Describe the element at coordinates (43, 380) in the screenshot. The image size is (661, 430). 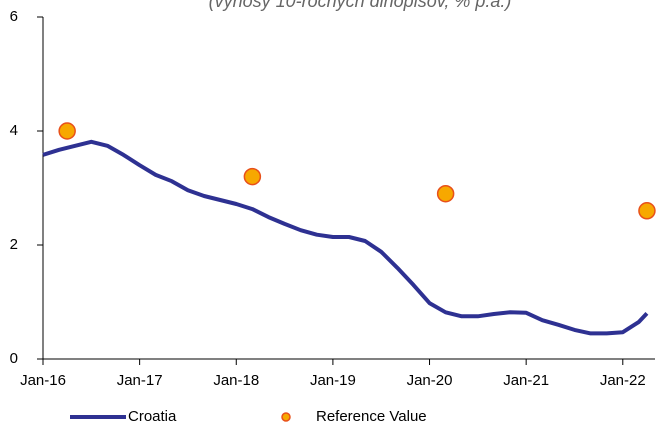
I see `x-tick-label: Jan-16` at that location.